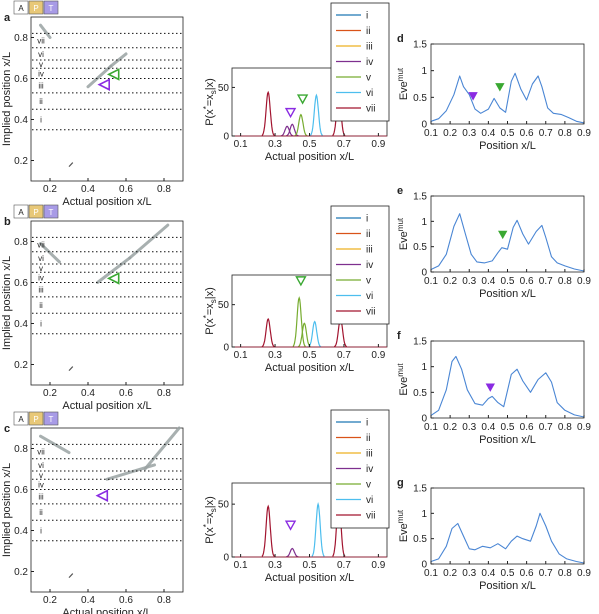 Image resolution: width=599 pixels, height=614 pixels. What do you see at coordinates (21, 419) in the screenshot?
I see `gene-box-label: A` at bounding box center [21, 419].